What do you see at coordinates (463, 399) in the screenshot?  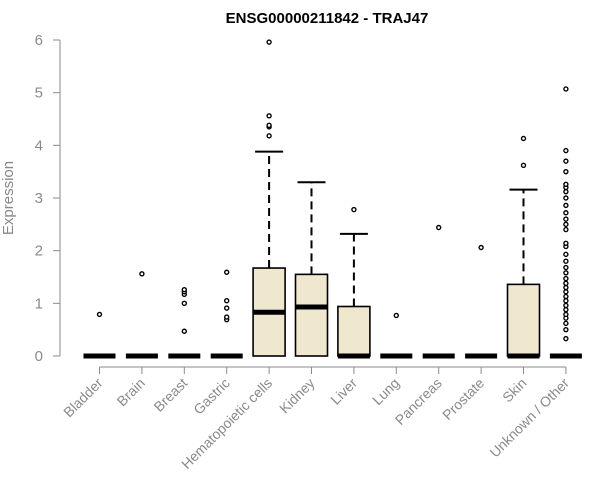 I see `x-tick-label: Prostate` at bounding box center [463, 399].